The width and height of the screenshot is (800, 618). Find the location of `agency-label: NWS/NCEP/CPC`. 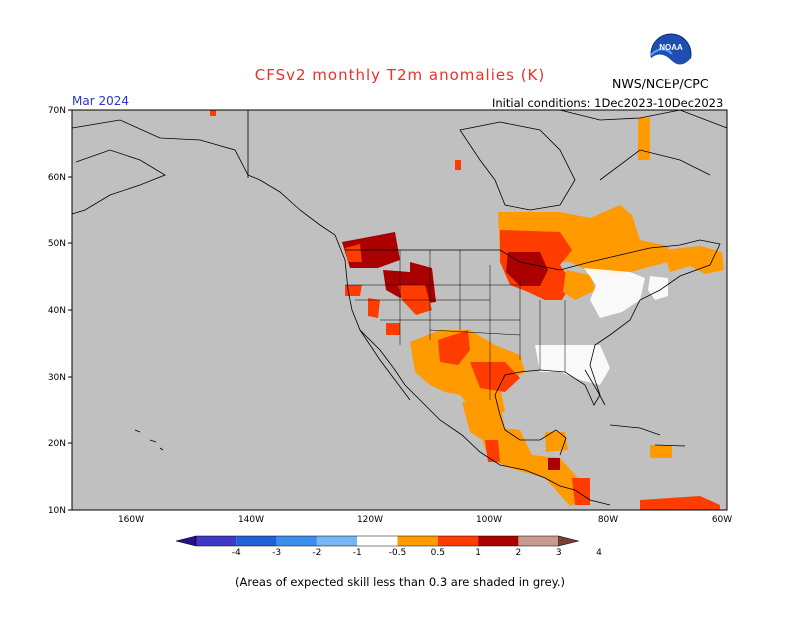

agency-label: NWS/NCEP/CPC is located at coordinates (660, 83).